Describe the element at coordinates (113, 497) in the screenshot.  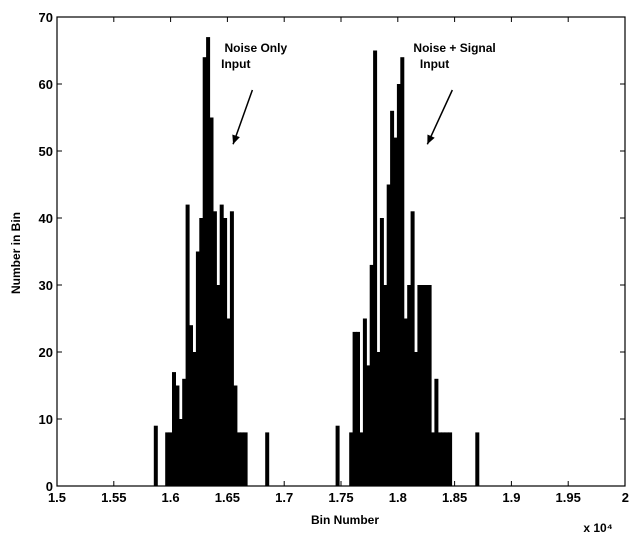
I see `x-tick-label: 1.55` at that location.